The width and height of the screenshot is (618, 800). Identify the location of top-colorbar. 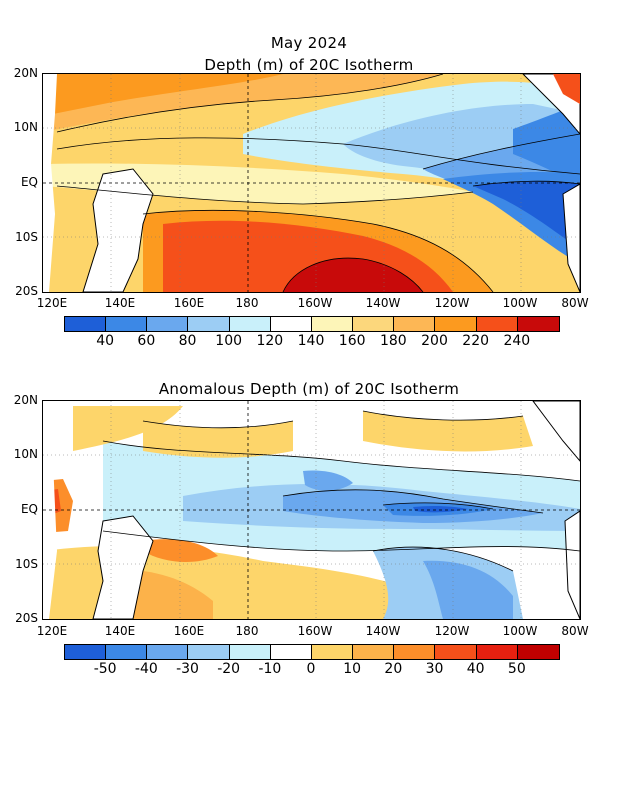
(312, 324).